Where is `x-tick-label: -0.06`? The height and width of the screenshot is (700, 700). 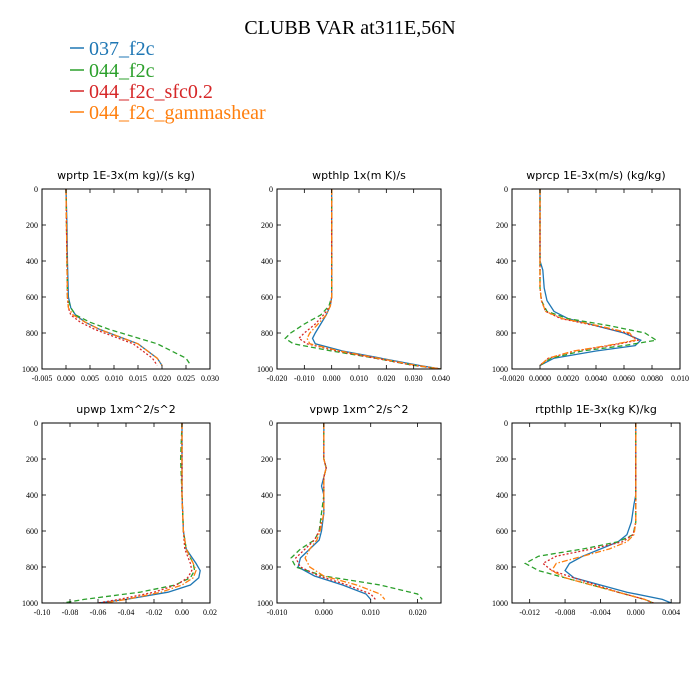 x-tick-label: -0.06 is located at coordinates (98, 612).